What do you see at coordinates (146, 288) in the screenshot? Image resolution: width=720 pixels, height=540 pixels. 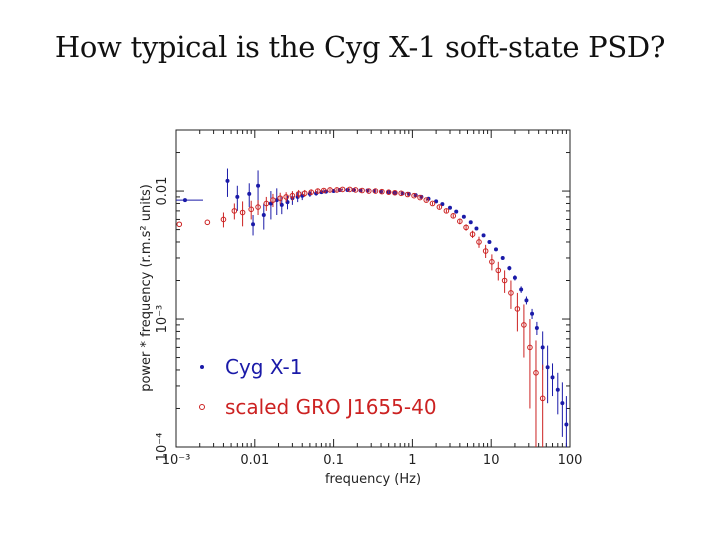 I see `y-axis-title: power * frequency (r.m.s² units)` at bounding box center [146, 288].